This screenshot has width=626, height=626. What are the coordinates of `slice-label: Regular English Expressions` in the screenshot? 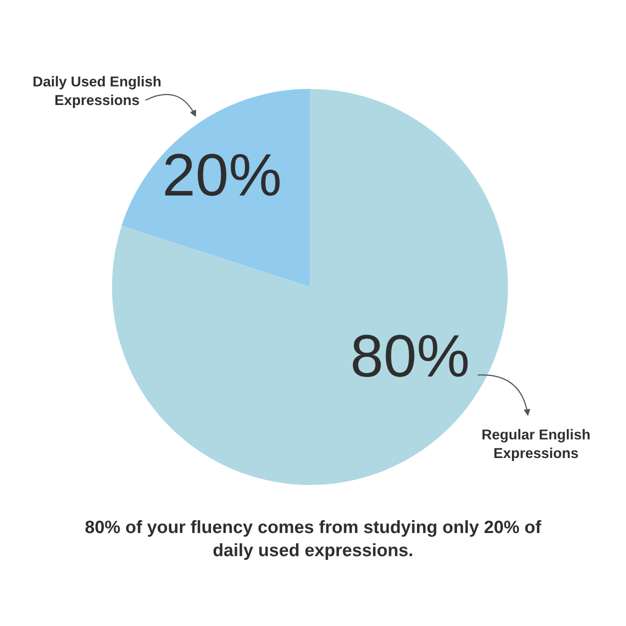 It's located at (536, 445).